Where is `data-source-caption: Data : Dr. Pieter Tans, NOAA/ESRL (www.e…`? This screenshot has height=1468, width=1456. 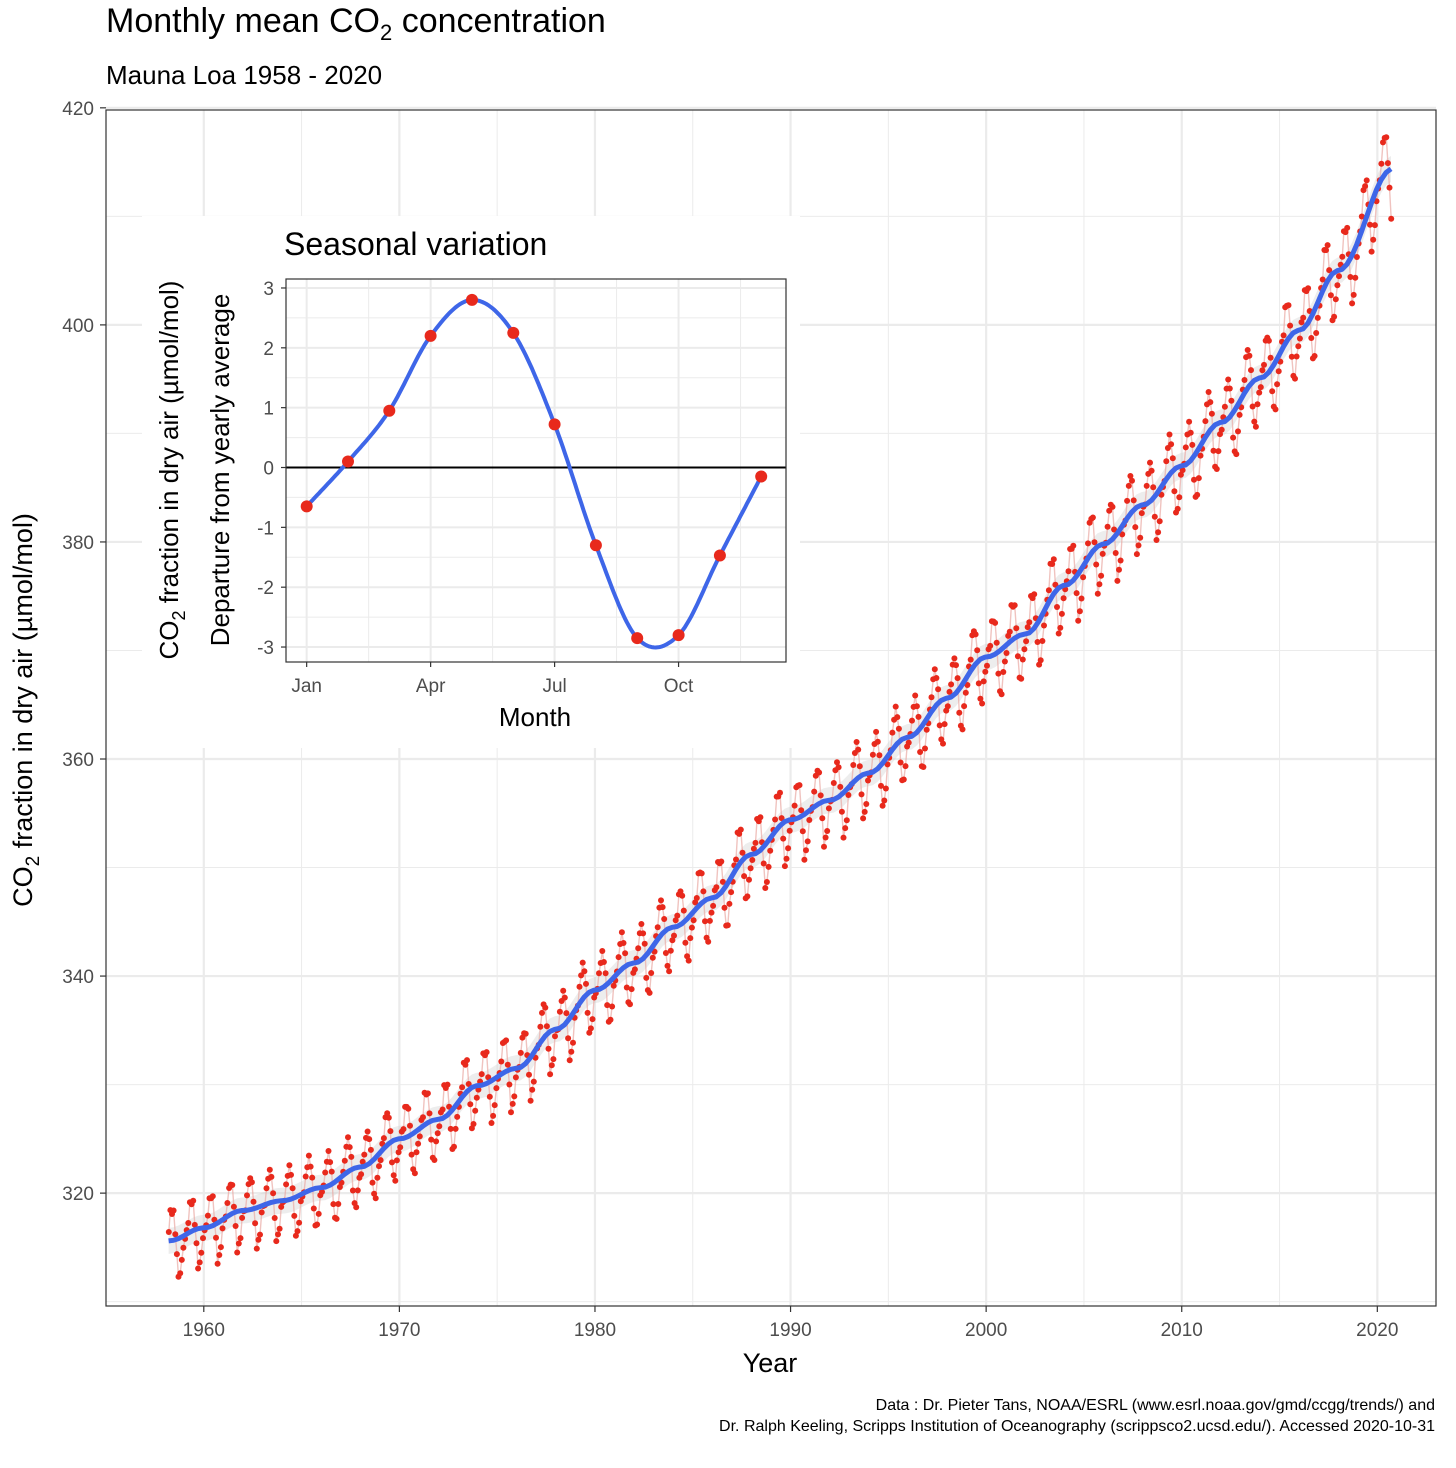
data-source-caption: Data : Dr. Pieter Tans, NOAA/ESRL (www.e… is located at coordinates (1077, 1416).